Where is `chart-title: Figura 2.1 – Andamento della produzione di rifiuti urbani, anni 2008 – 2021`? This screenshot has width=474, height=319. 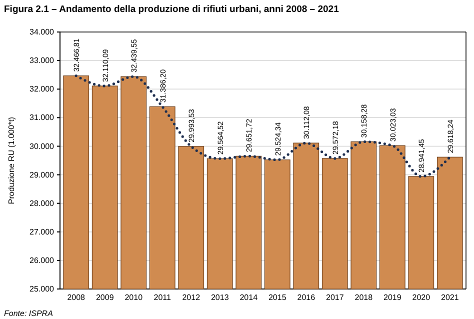 chart-title: Figura 2.1 – Andamento della produzione di rifiuti urbani, anni 2008 – 2021 is located at coordinates (172, 9).